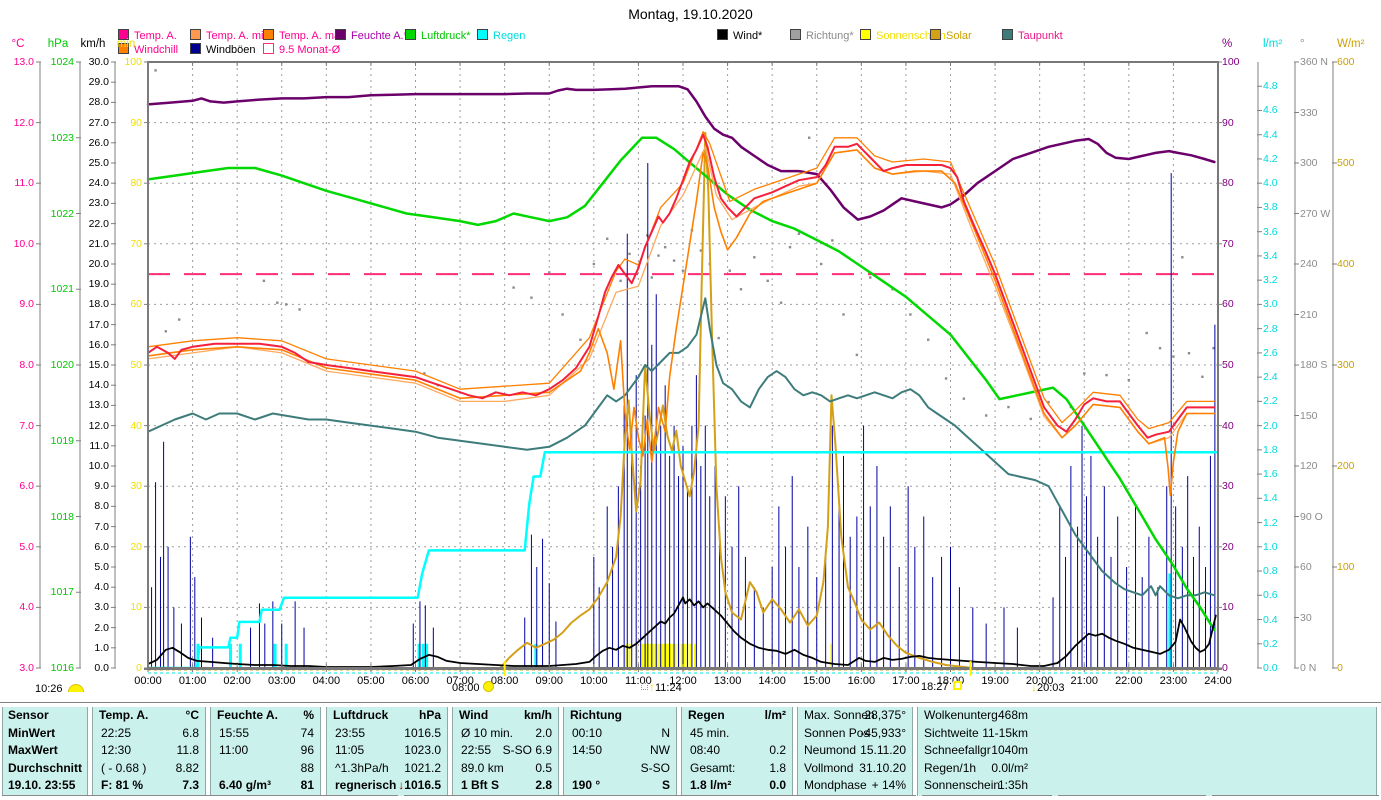 This screenshot has width=1381, height=800. I want to click on cell-value: NW, so click(660, 750).